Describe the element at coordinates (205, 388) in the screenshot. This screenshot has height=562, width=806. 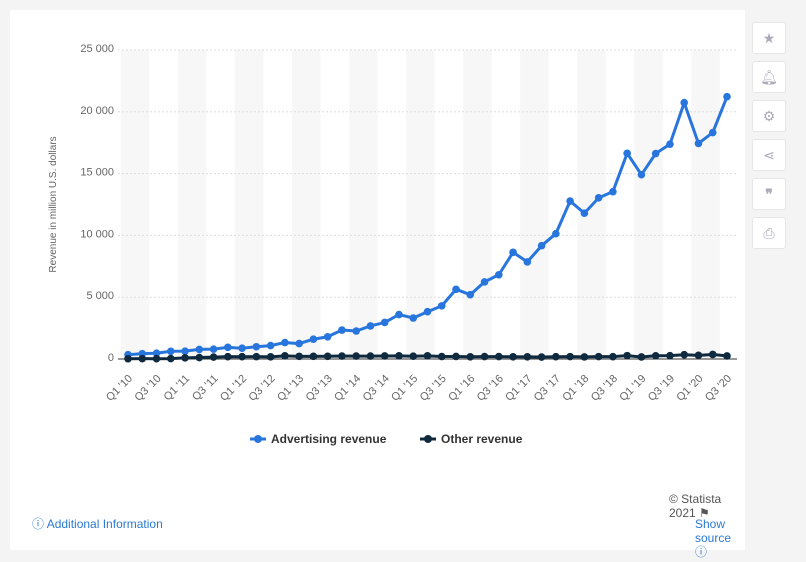
I see `x-tick-label: Q3 '11` at that location.